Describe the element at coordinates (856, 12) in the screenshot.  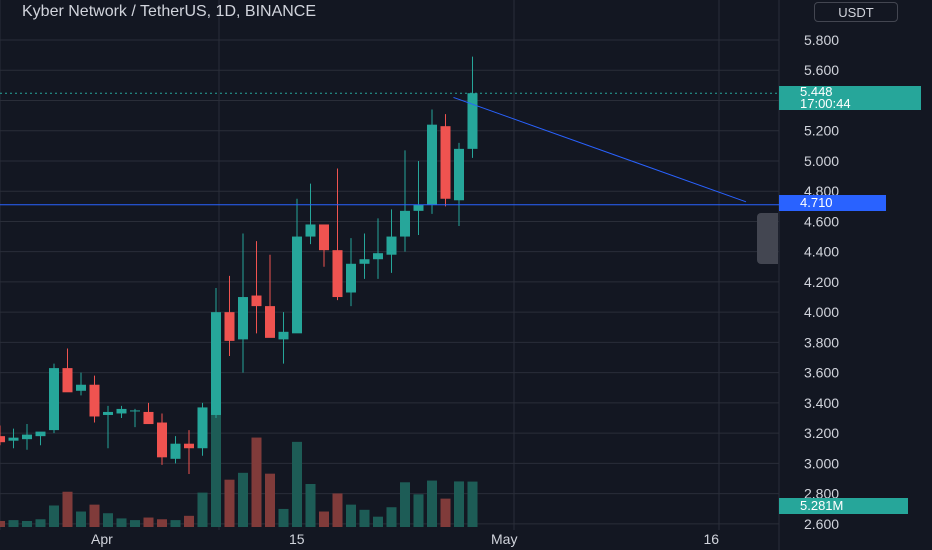
I see `currency-button: USDT` at that location.